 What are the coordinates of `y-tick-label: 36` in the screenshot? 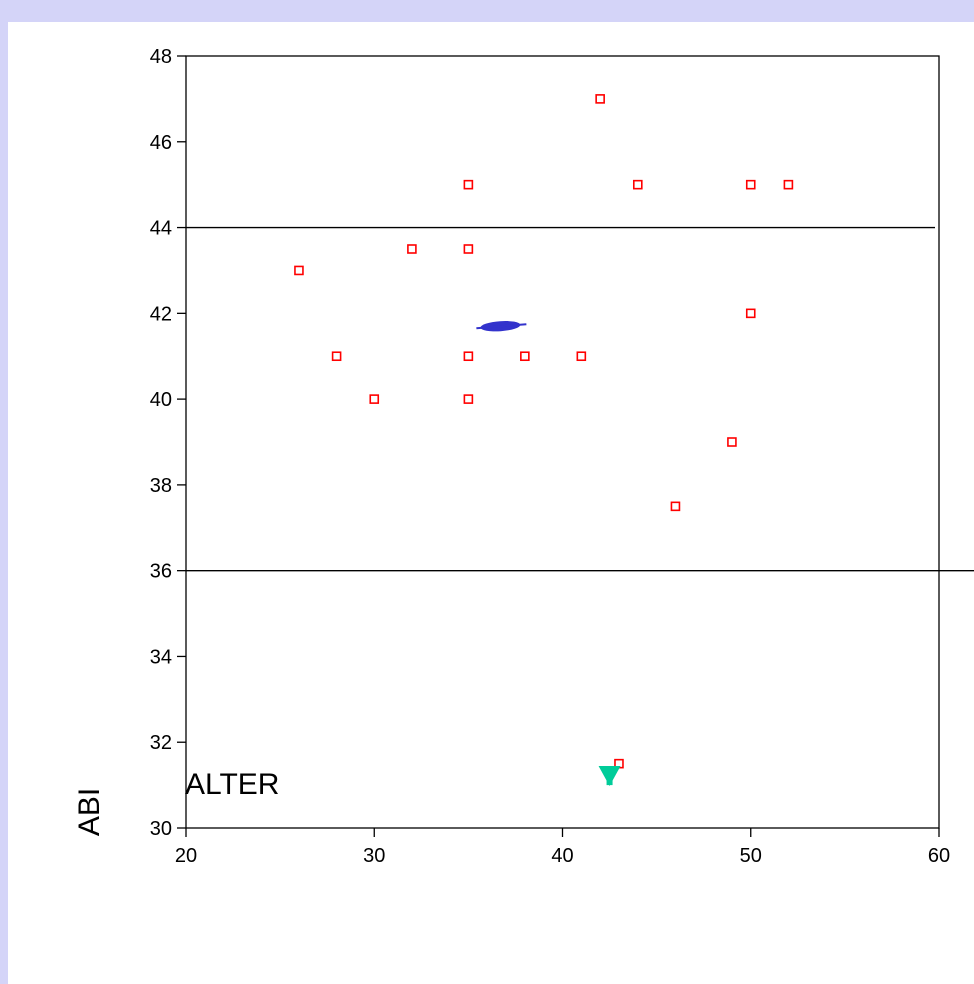 It's located at (161, 572).